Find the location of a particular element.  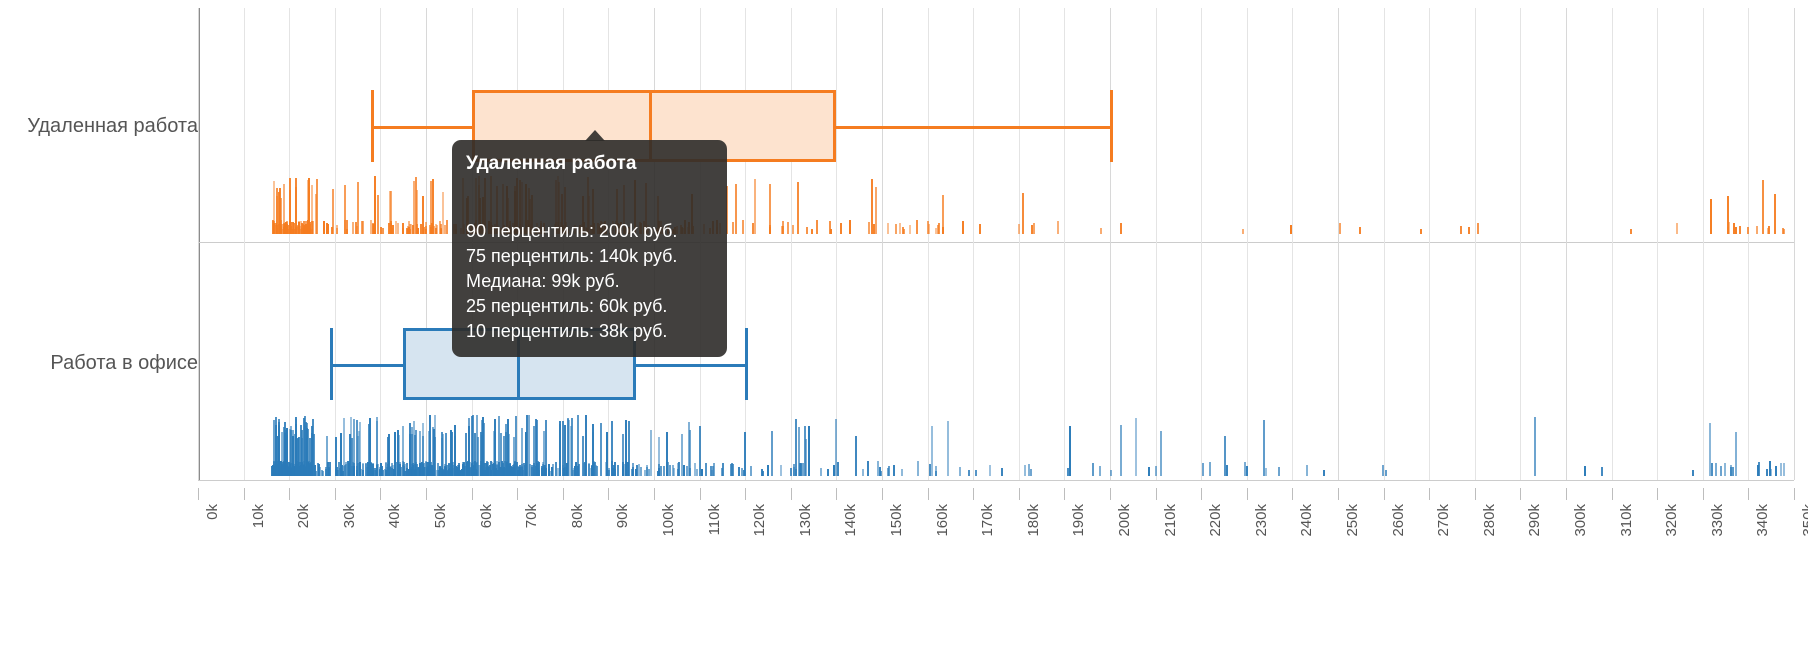

x-tick-label: 330k is located at coordinates (1717, 520).